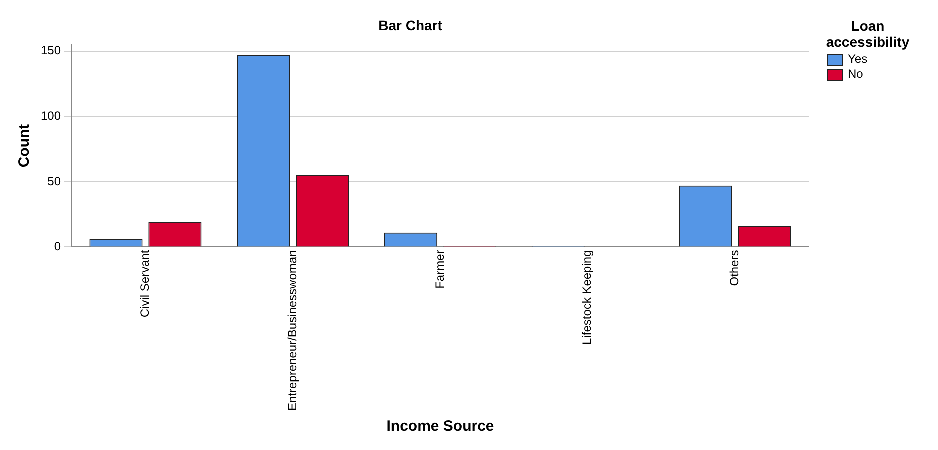 The image size is (938, 450). Describe the element at coordinates (51, 51) in the screenshot. I see `y-tick-label: 150` at that location.